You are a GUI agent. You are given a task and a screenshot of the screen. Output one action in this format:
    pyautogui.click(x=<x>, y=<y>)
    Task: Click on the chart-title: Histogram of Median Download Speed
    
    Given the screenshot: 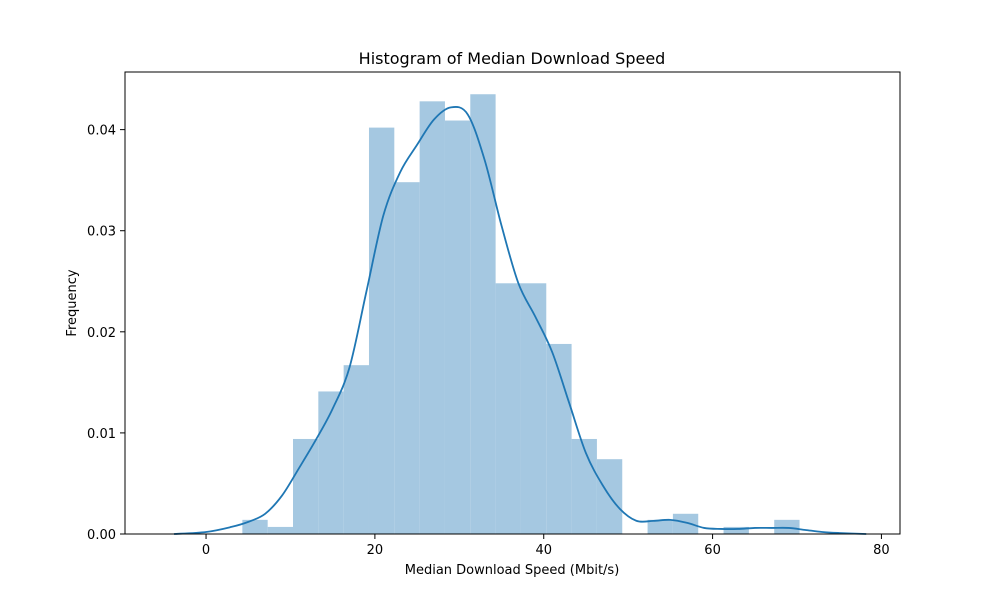 What is the action you would take?
    pyautogui.click(x=512, y=58)
    